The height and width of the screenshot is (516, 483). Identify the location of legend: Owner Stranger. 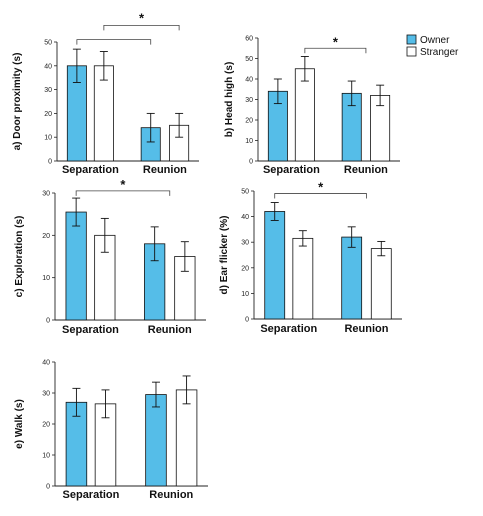
(432, 46).